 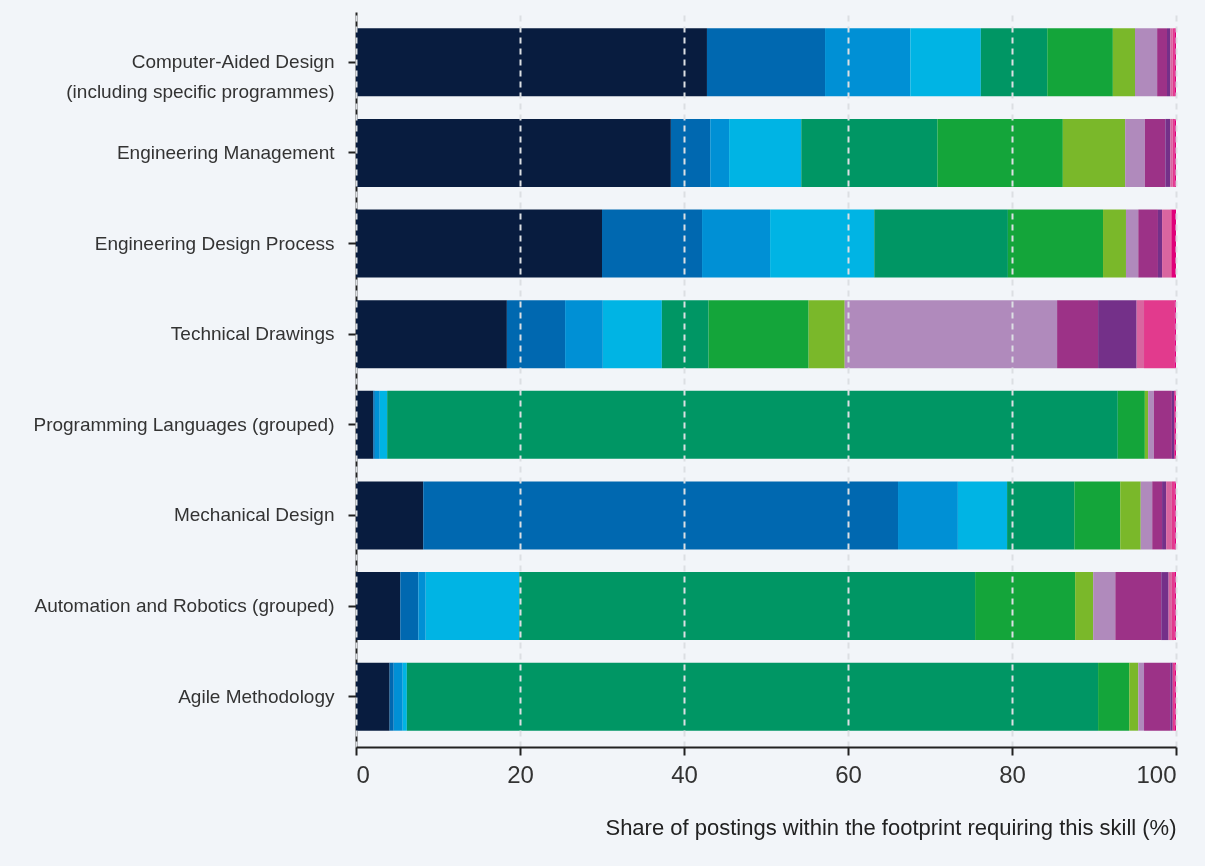 I want to click on y-tick-label: Technical Drawings, so click(x=252, y=334).